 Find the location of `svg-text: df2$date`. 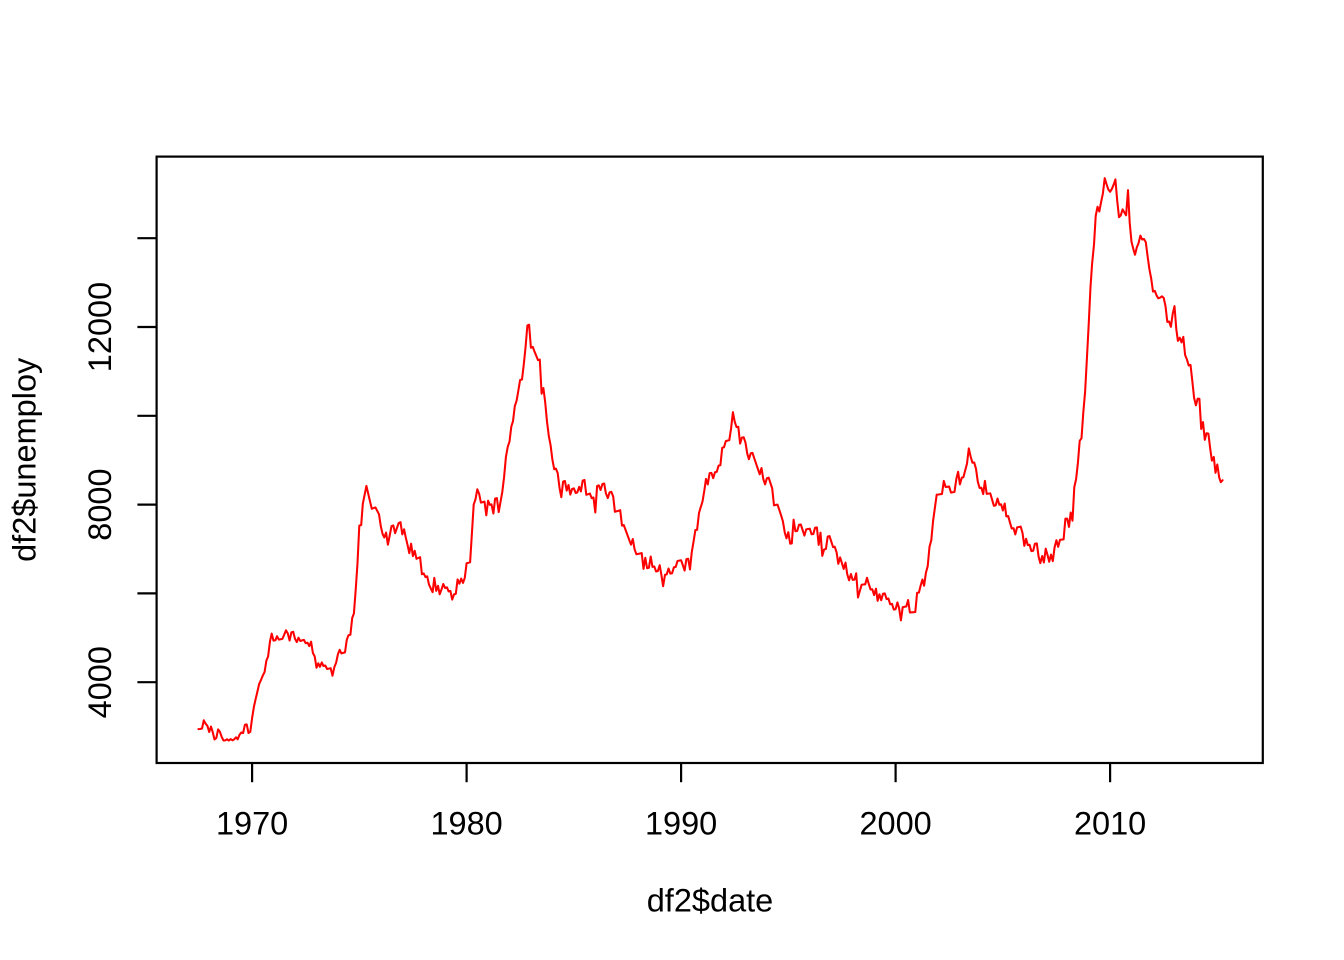

svg-text: df2$date is located at coordinates (710, 901).